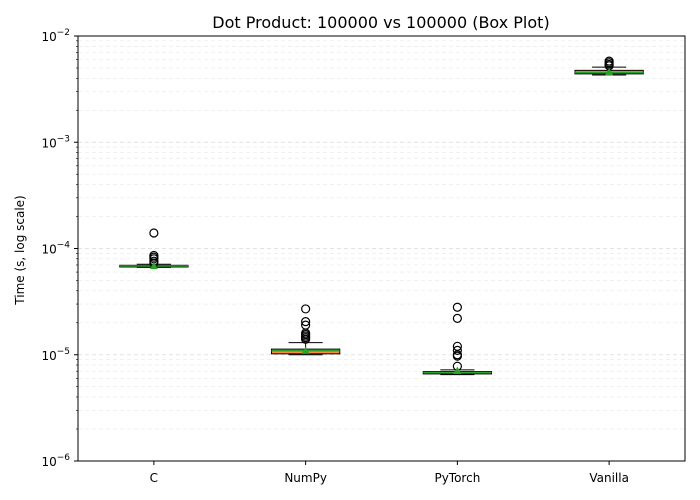  What do you see at coordinates (55, 142) in the screenshot?
I see `y-tick-label: 10⁻³` at bounding box center [55, 142].